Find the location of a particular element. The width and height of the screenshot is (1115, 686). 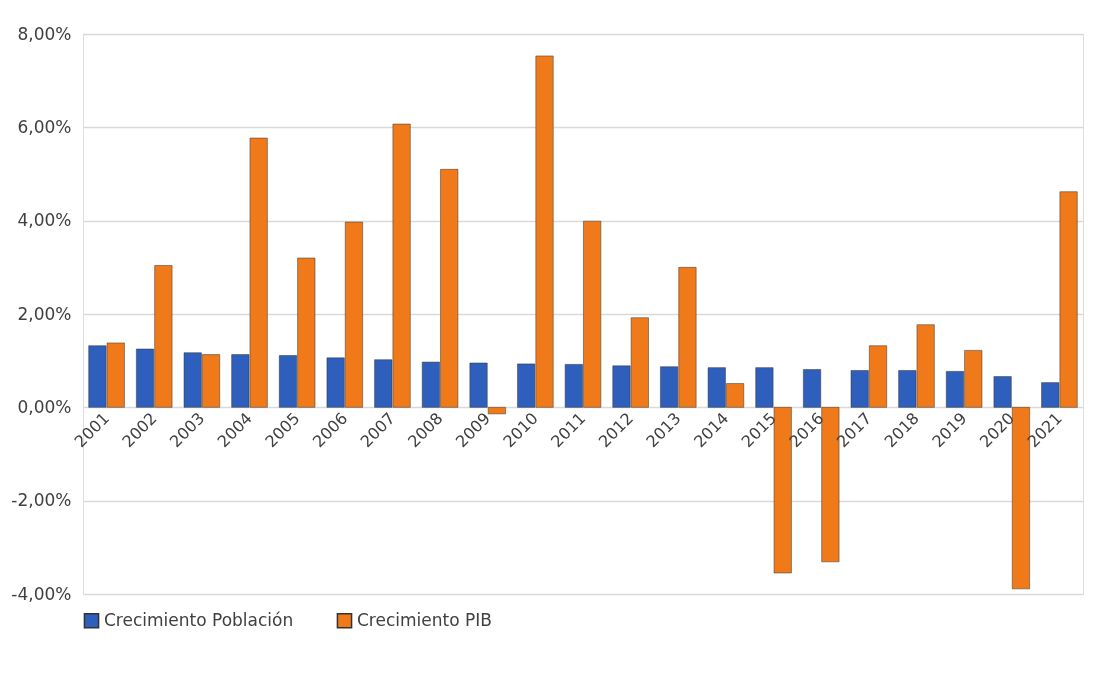

y-tick-label: -4,00% is located at coordinates (41, 593).